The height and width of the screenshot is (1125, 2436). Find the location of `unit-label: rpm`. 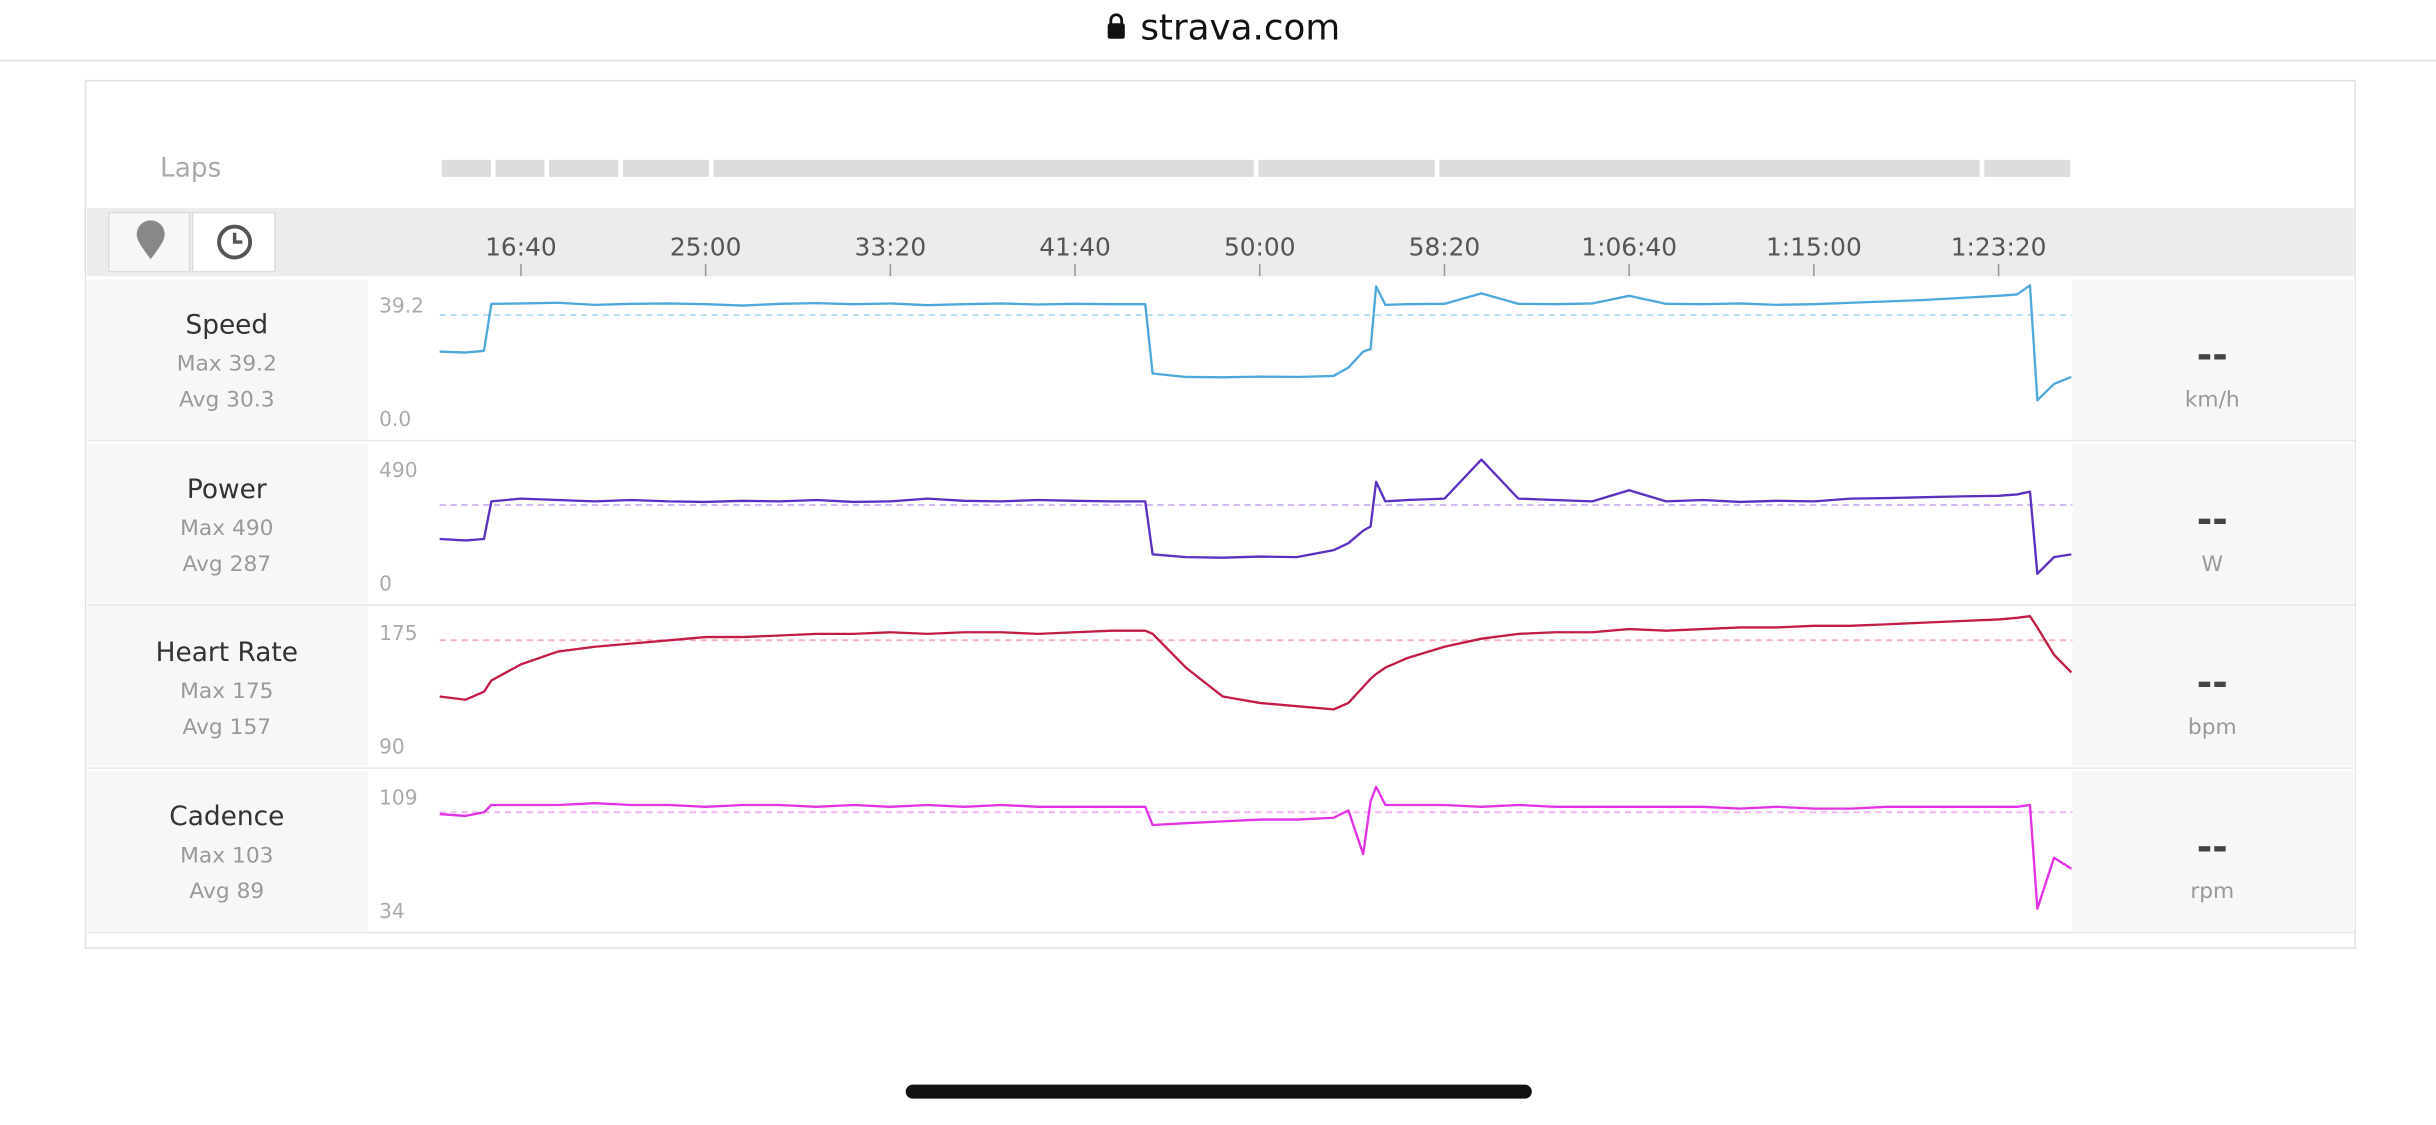

unit-label: rpm is located at coordinates (2212, 891).